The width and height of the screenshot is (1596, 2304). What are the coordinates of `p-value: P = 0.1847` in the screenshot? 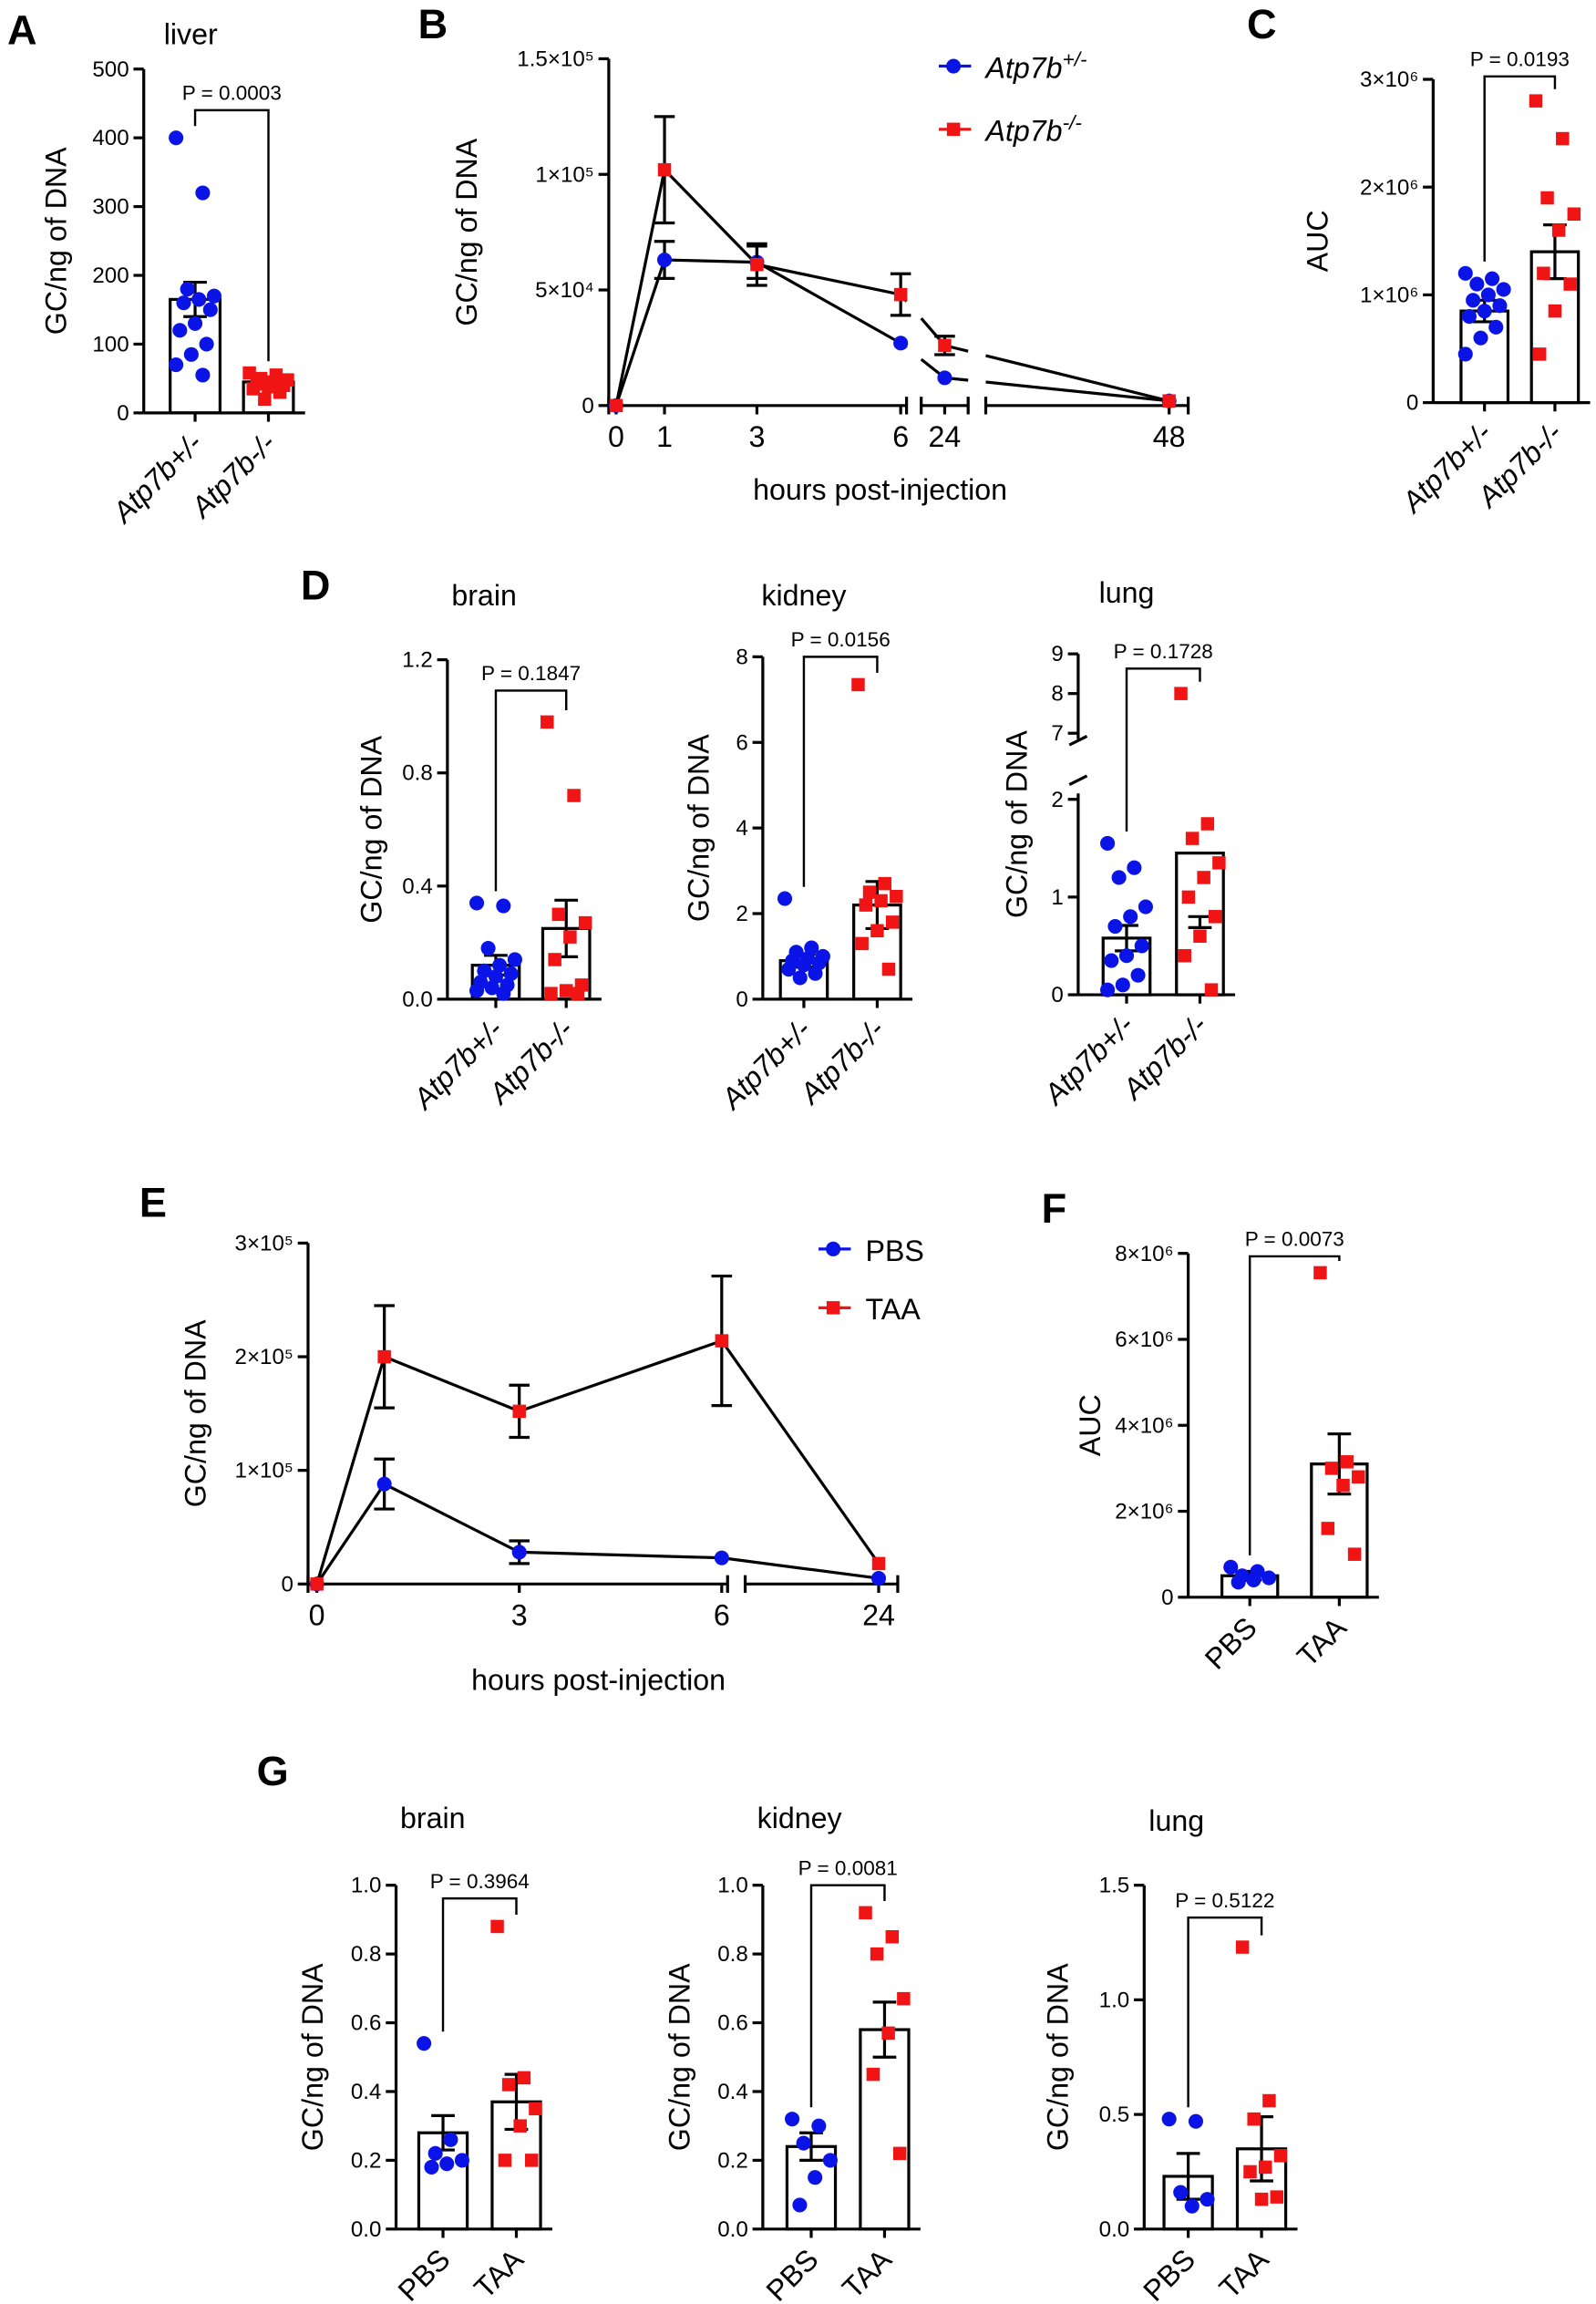 It's located at (531, 673).